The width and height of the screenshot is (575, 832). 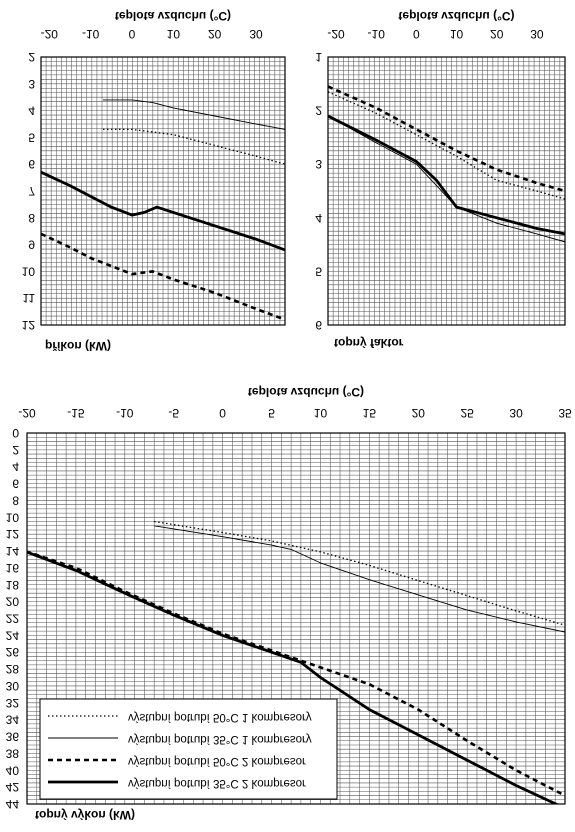 I want to click on y-tick-label: 36, so click(x=13, y=737).